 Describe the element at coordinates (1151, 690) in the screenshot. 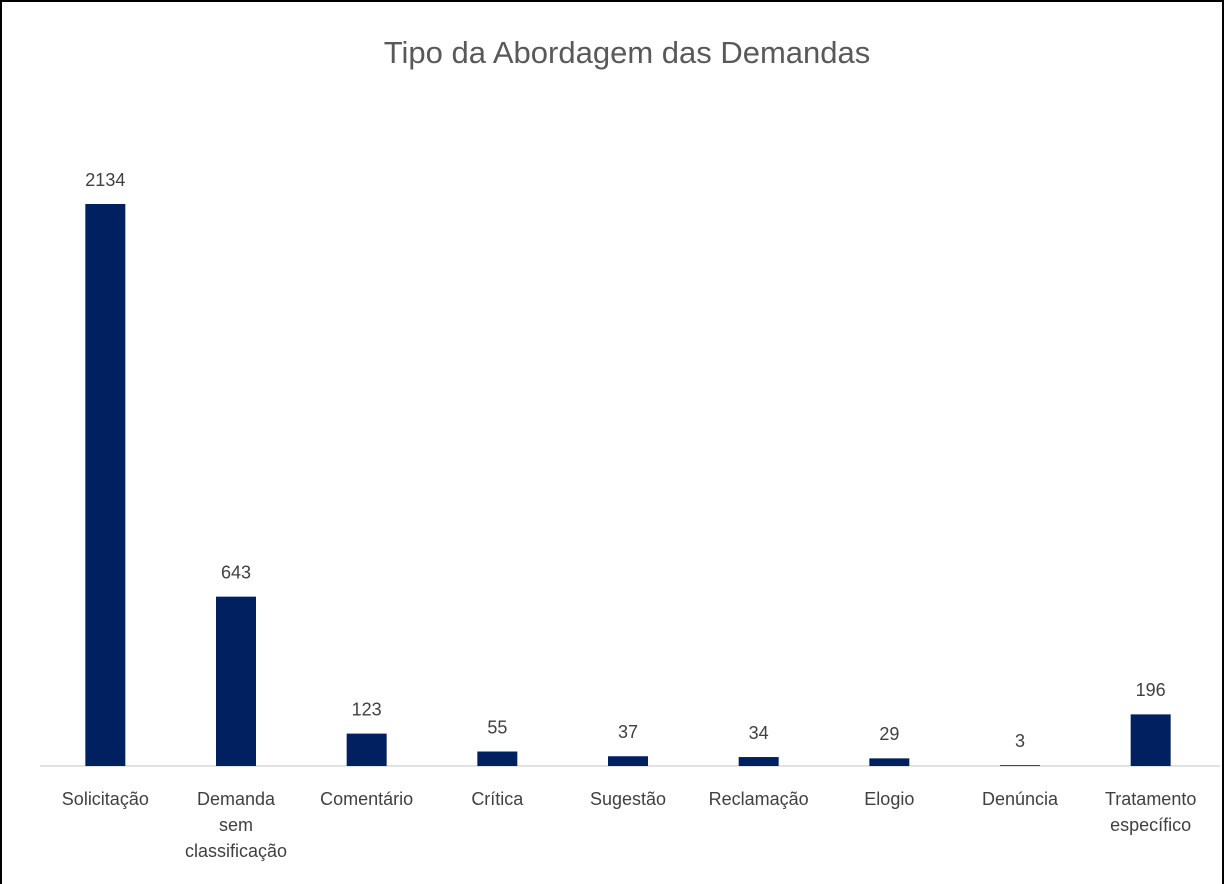

I see `data-label: 196` at that location.